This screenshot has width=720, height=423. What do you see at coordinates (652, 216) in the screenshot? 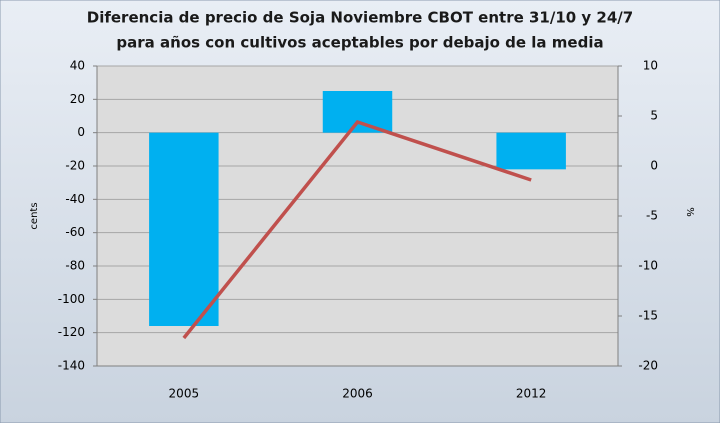
I see `y2-tick-label: -5` at bounding box center [652, 216].